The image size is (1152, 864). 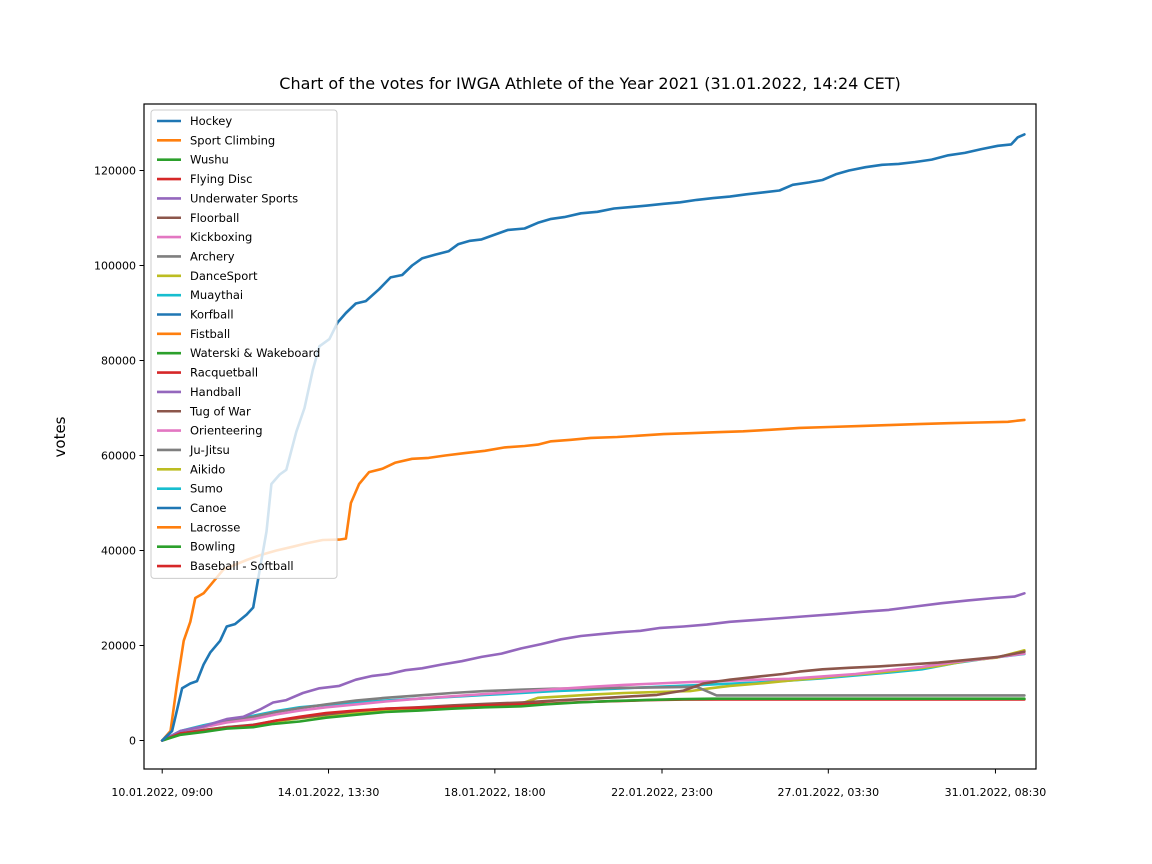 I want to click on series-line-wushu, so click(x=593, y=719).